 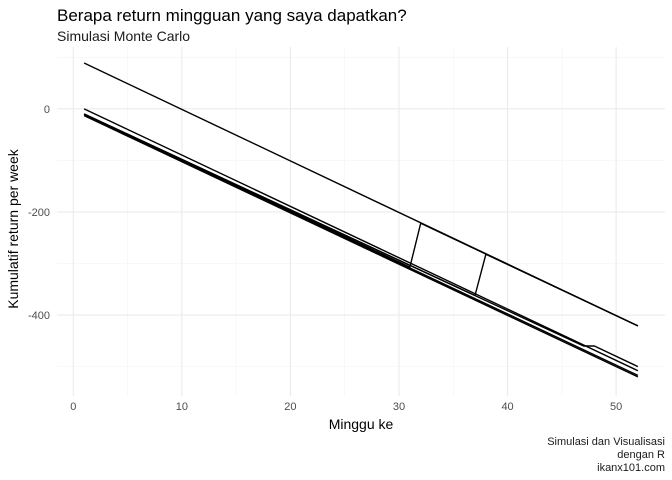 What do you see at coordinates (616, 407) in the screenshot?
I see `x-tick-label: 50` at bounding box center [616, 407].